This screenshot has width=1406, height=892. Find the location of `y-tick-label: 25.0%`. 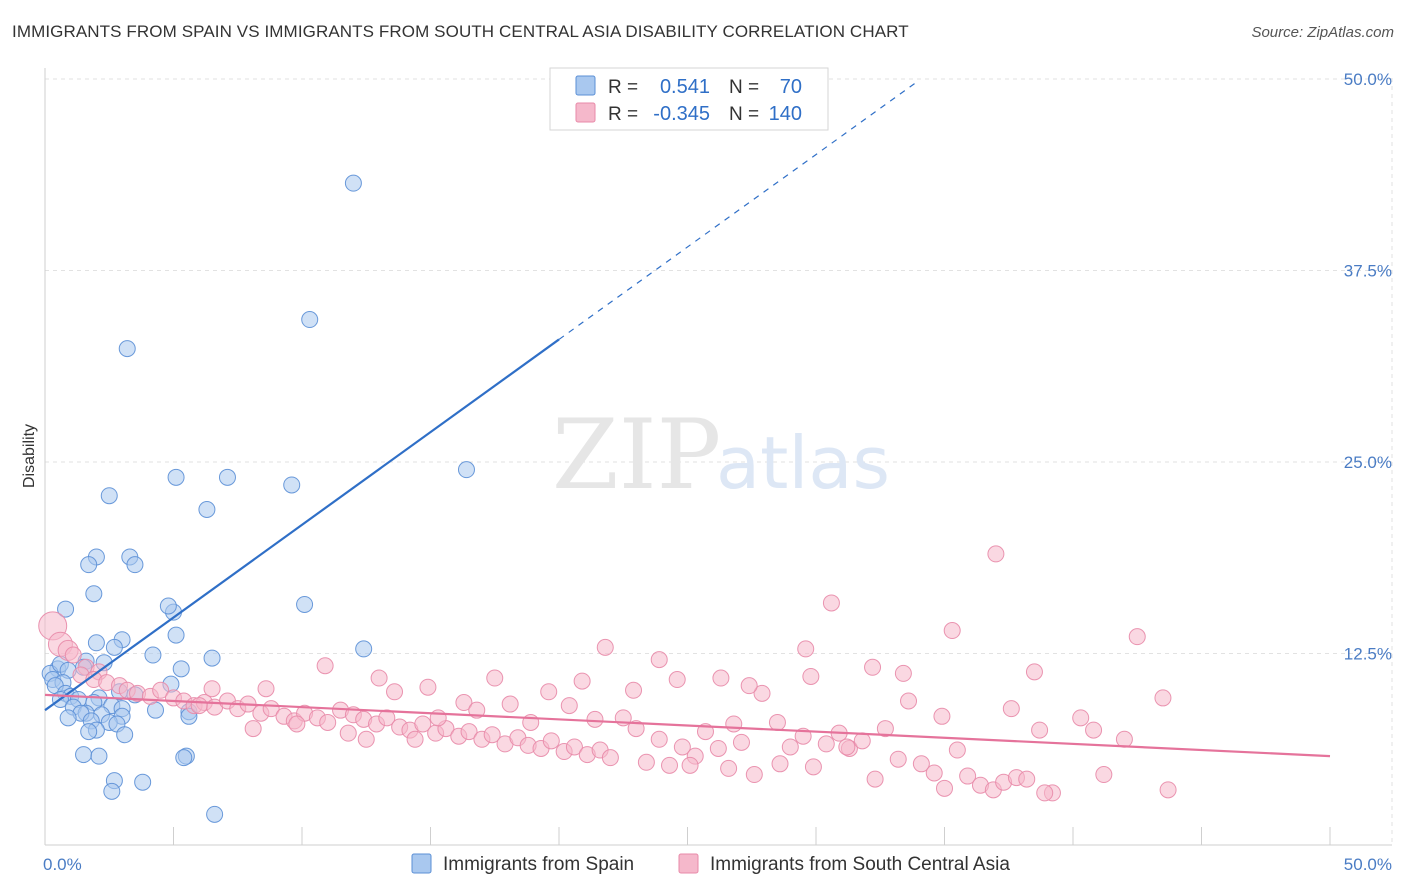

y-tick-label: 25.0% is located at coordinates (1368, 462).